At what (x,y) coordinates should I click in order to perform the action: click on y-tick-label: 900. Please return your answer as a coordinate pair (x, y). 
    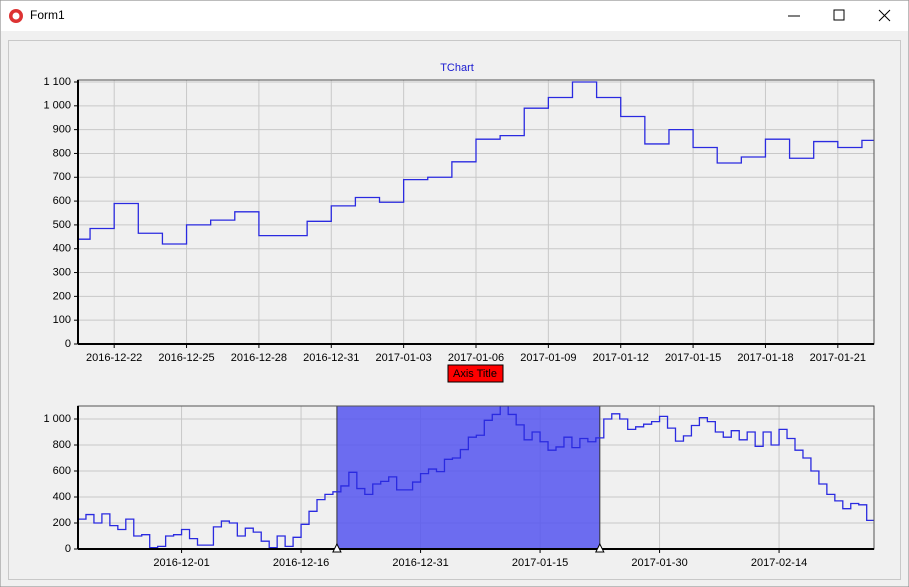
    Looking at the image, I should click on (62, 130).